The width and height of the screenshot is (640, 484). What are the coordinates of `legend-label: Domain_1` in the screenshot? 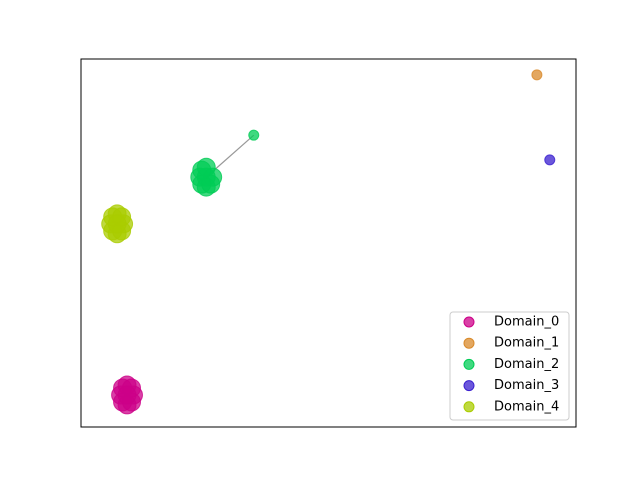 It's located at (526, 343).